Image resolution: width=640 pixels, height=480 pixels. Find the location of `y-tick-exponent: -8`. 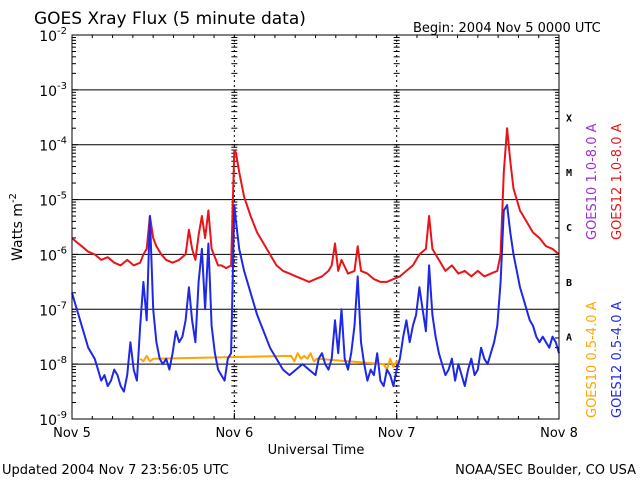

y-tick-exponent: -8 is located at coordinates (62, 360).